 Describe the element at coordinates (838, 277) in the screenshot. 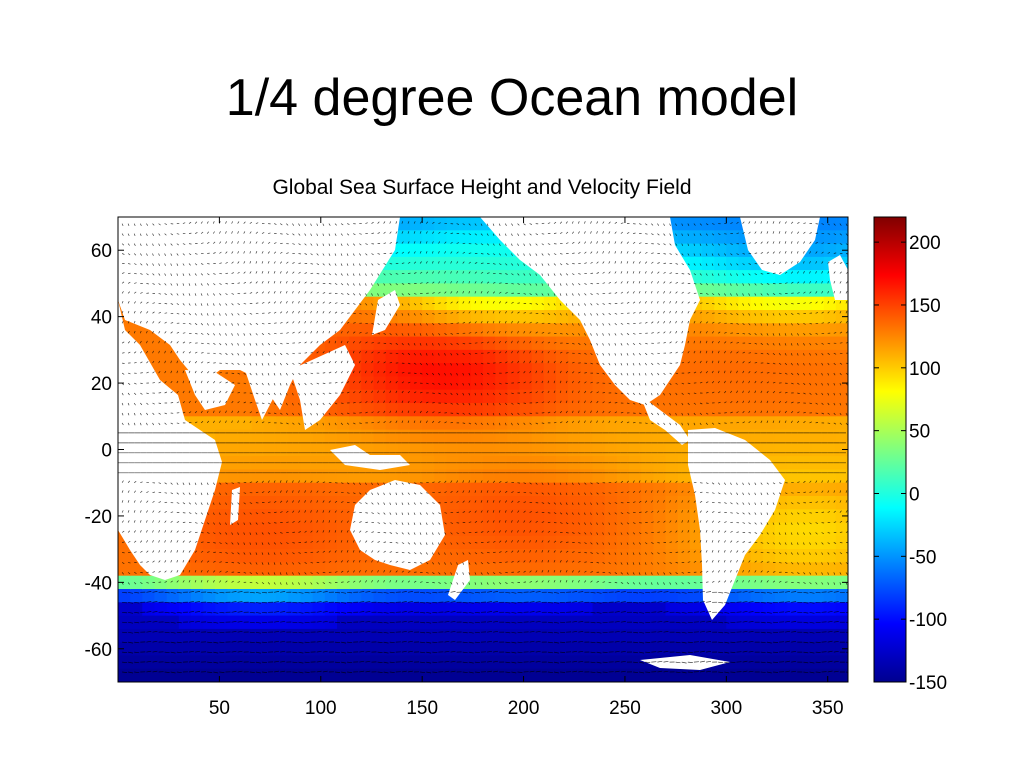

I see `landmass-uk` at that location.